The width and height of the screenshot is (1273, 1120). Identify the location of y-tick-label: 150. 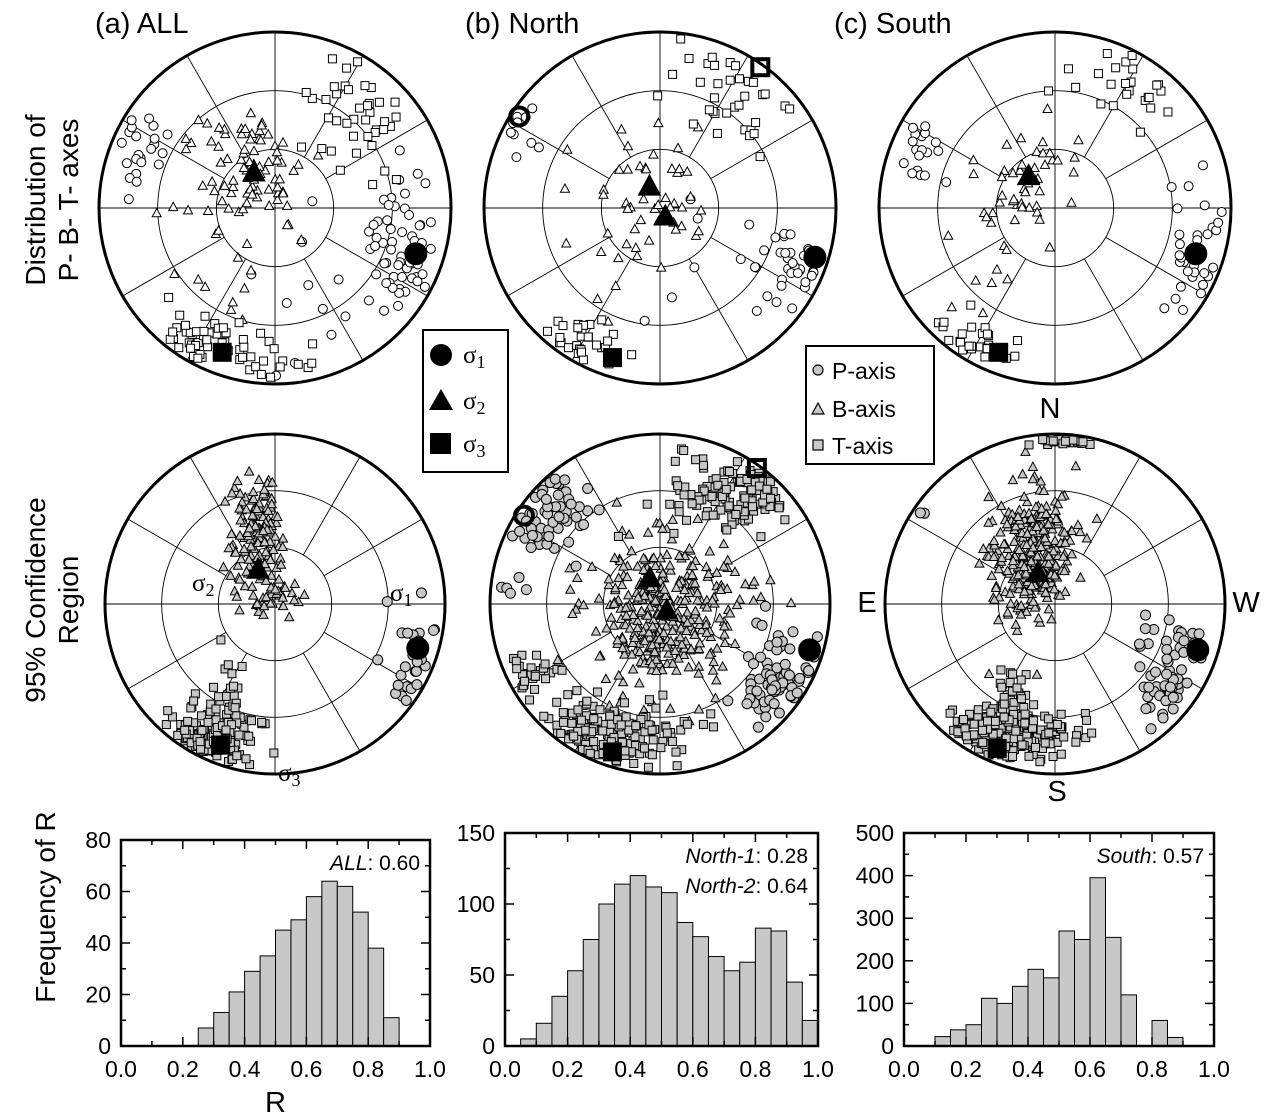
(476, 833).